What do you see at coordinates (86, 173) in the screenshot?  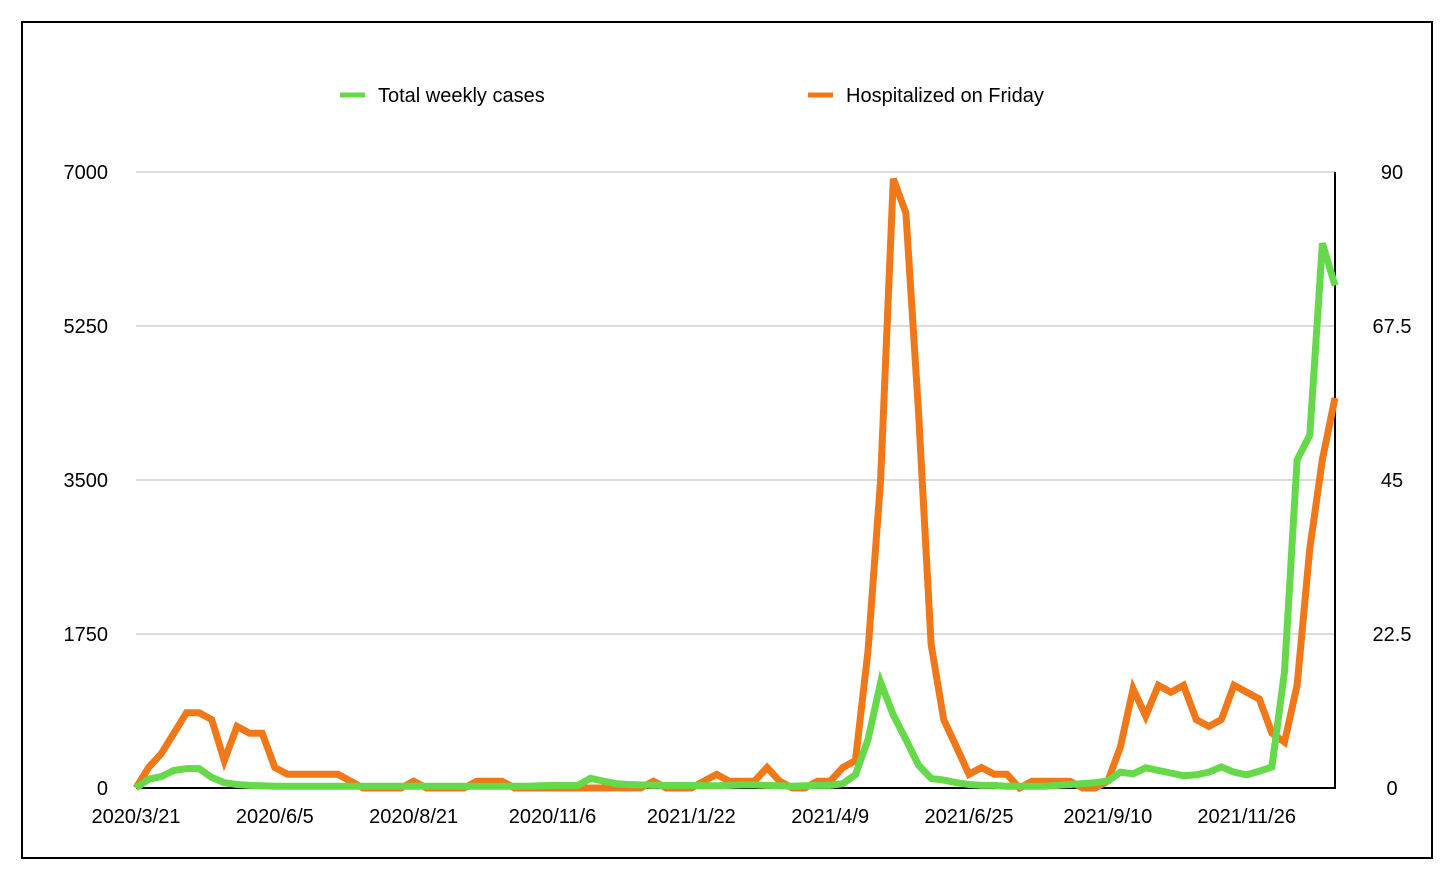 I see `y-left-tick-label: 7000` at bounding box center [86, 173].